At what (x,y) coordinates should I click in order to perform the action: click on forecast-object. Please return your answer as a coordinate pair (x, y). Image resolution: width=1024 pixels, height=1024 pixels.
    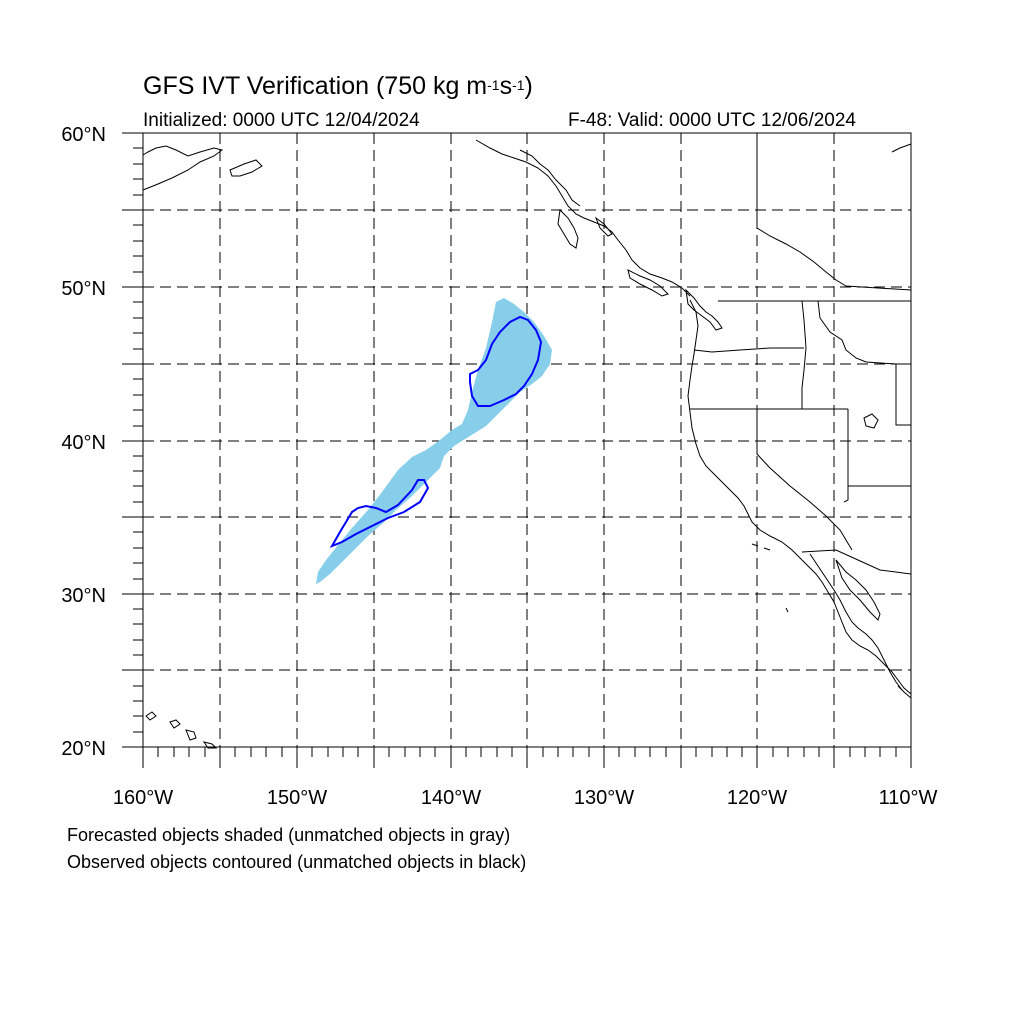
    Looking at the image, I should click on (434, 441).